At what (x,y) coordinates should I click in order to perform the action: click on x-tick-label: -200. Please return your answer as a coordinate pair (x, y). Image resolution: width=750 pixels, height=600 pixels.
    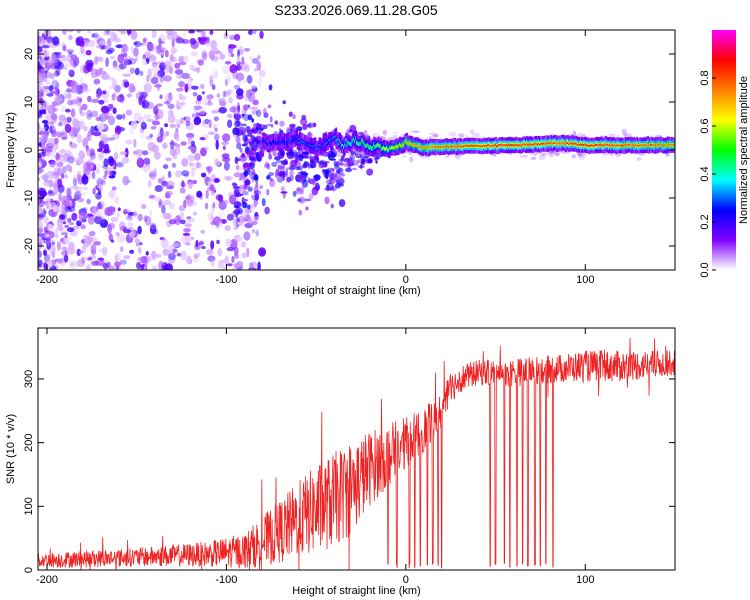
    Looking at the image, I should click on (47, 280).